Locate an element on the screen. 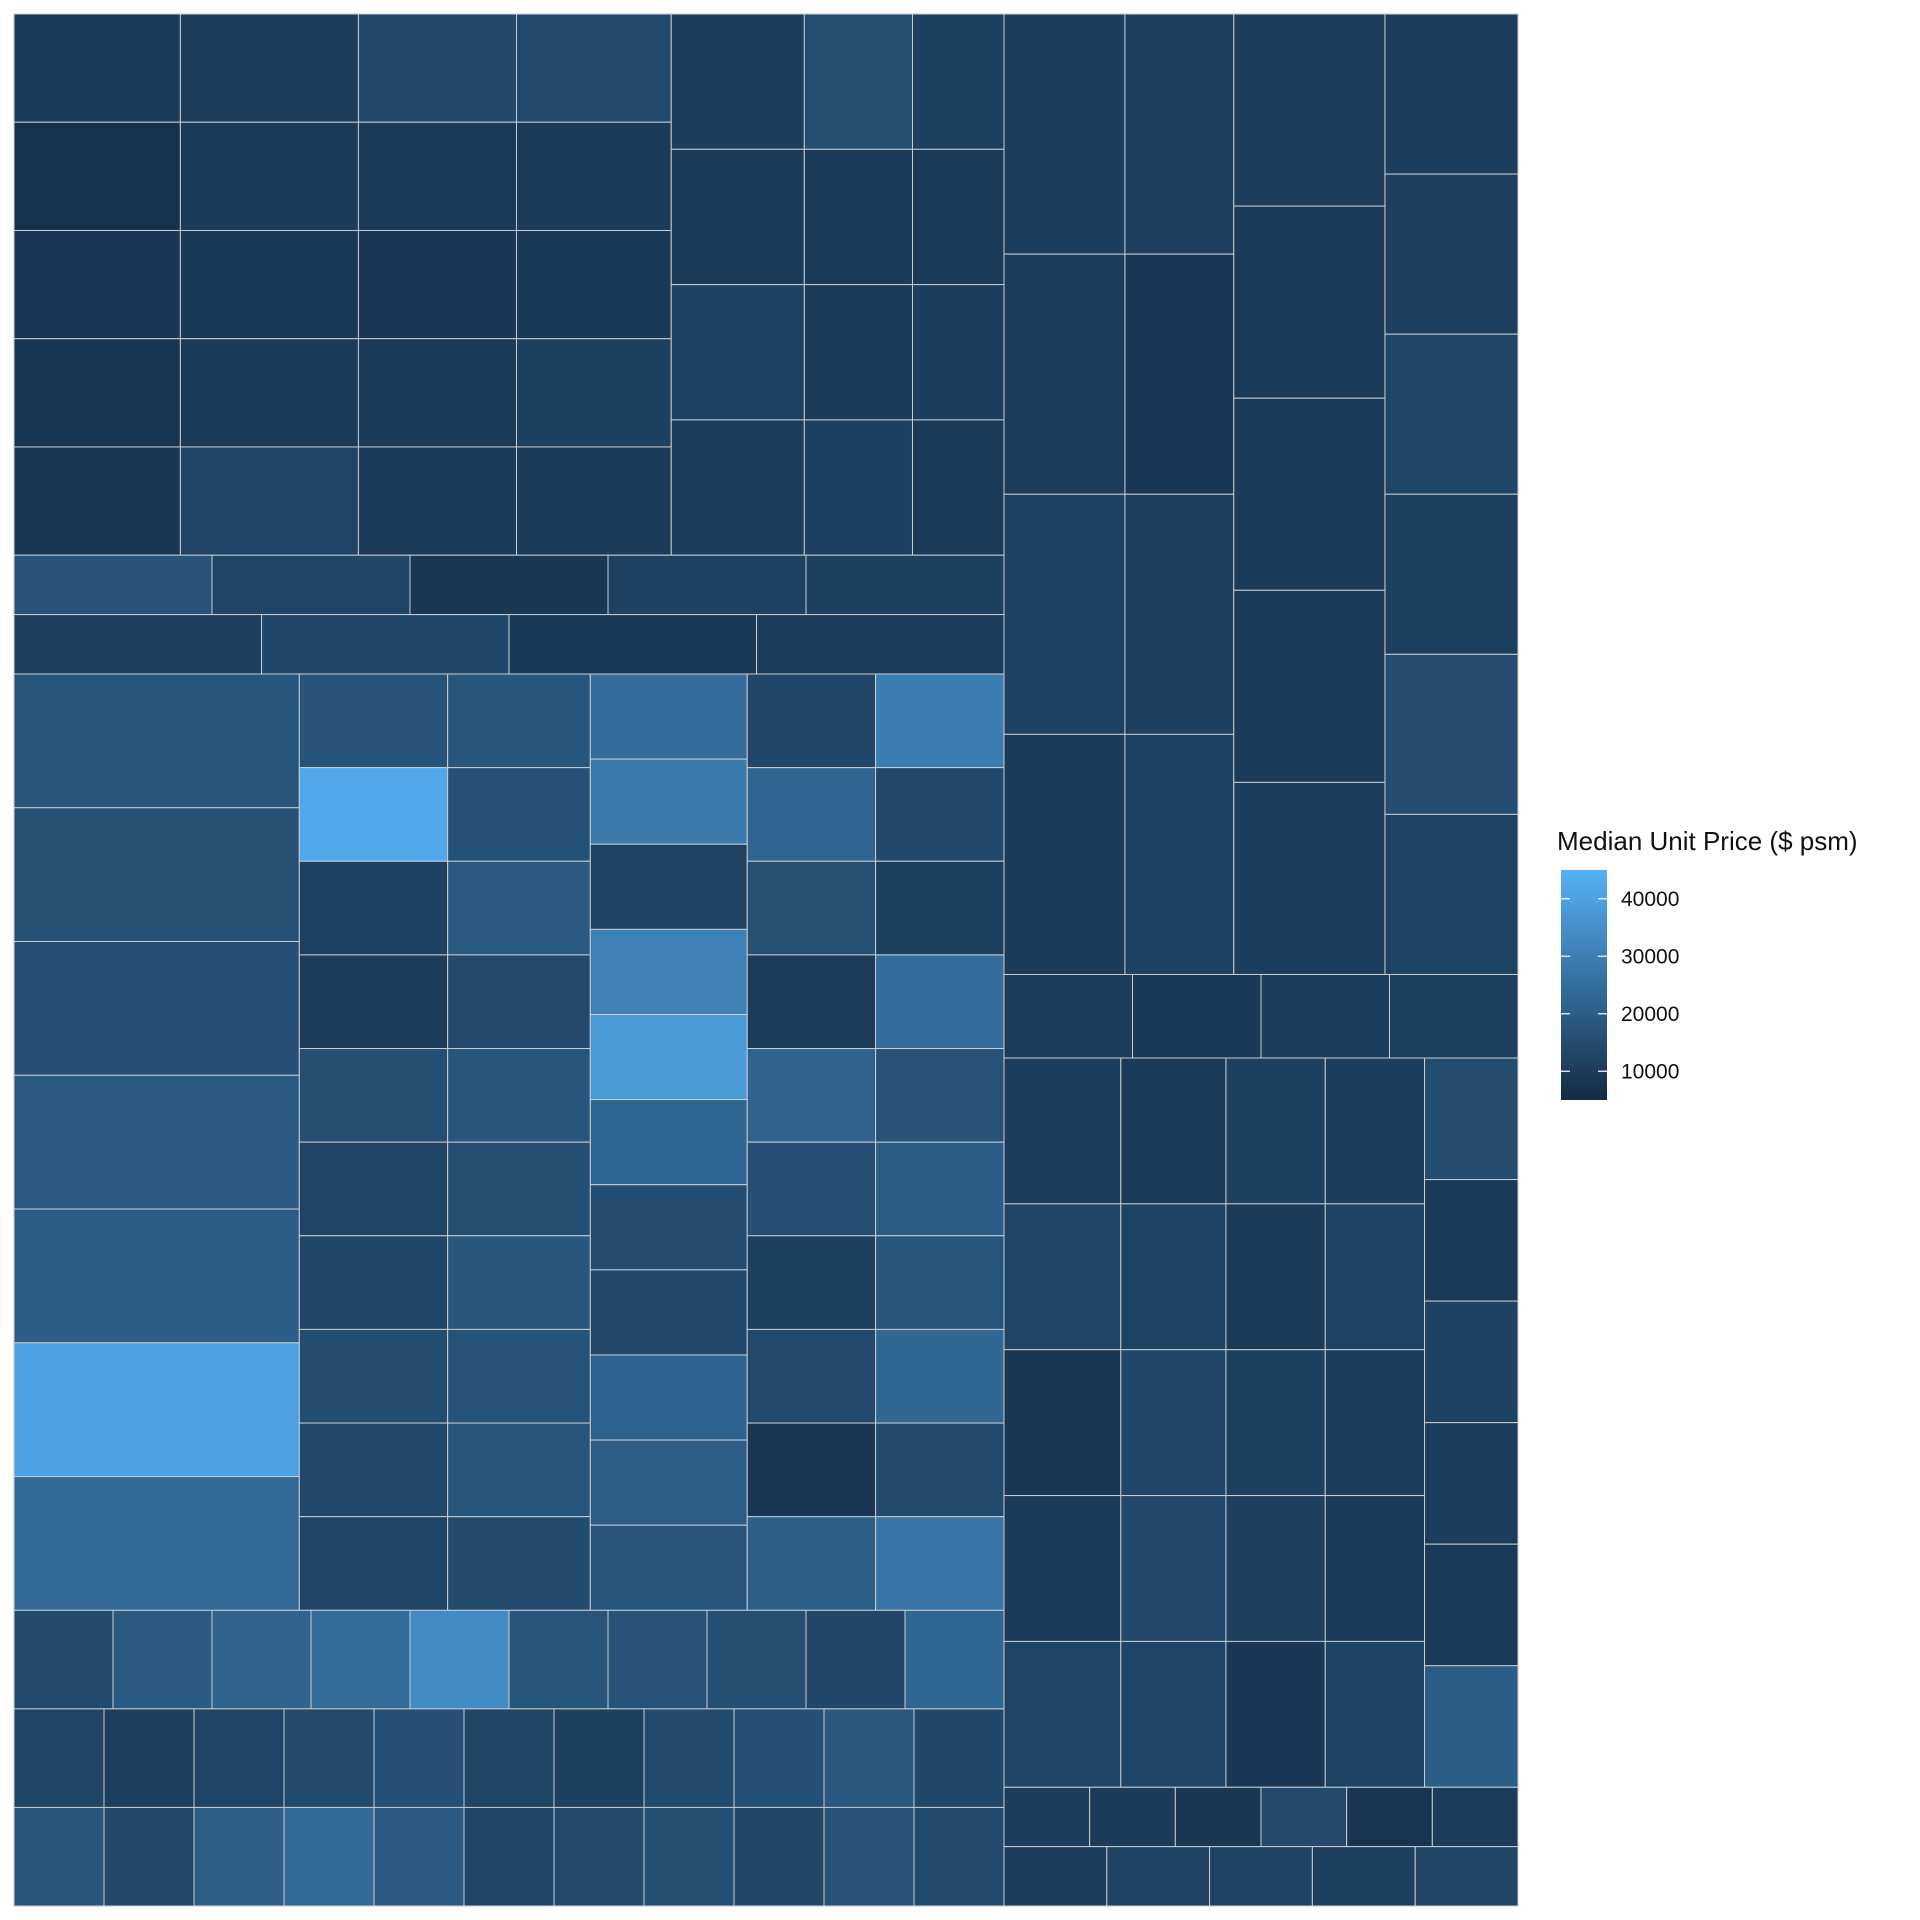 The image size is (1920, 1920). legend-colorbar is located at coordinates (1584, 985).